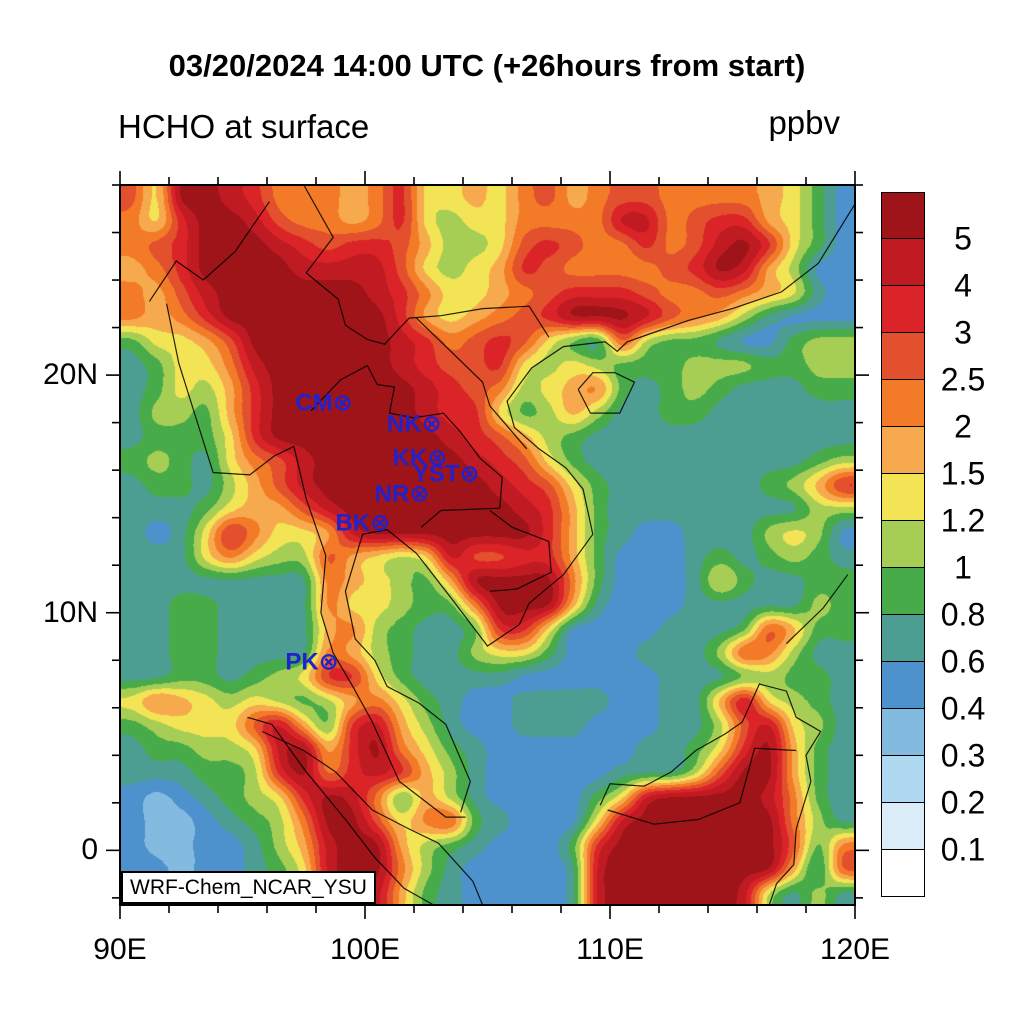 This screenshot has width=1024, height=1024. I want to click on x-axis-label: 120E, so click(855, 949).